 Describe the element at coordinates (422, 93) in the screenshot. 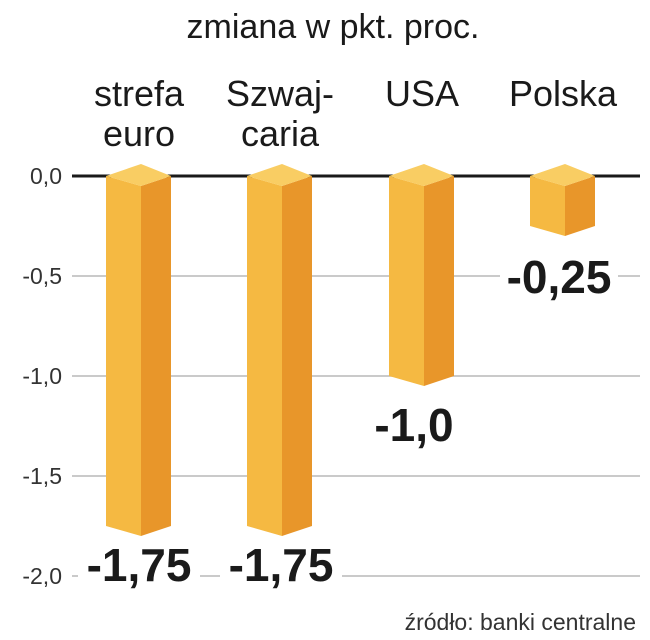

I see `category-label: USA` at that location.